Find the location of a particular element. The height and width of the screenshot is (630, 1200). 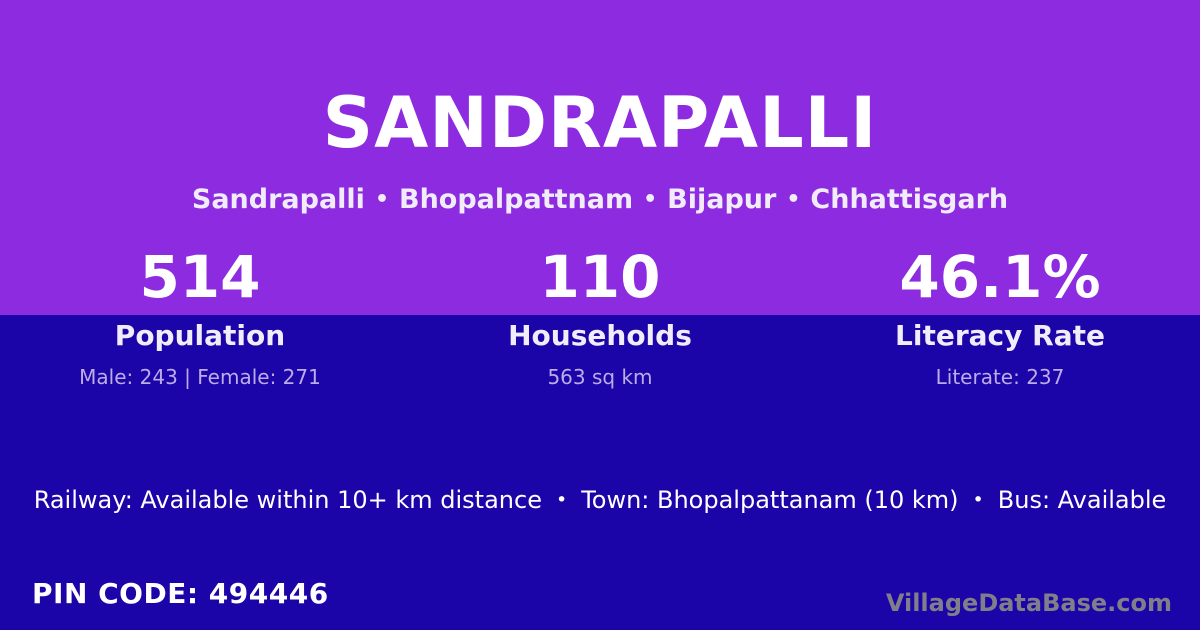

breadcrumb-village: Sandrapalli is located at coordinates (278, 199).